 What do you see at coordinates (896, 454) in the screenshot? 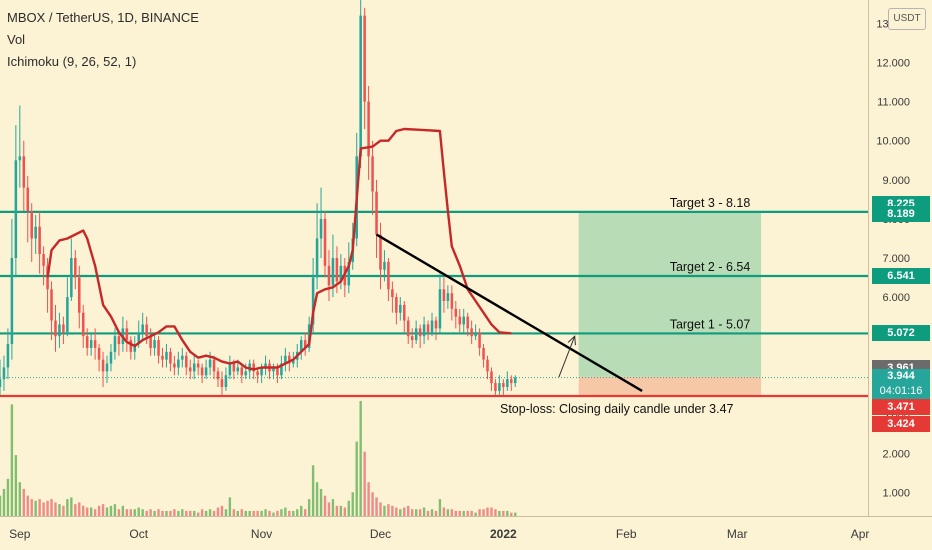
I see `y-tick-label: 2.000` at bounding box center [896, 454].